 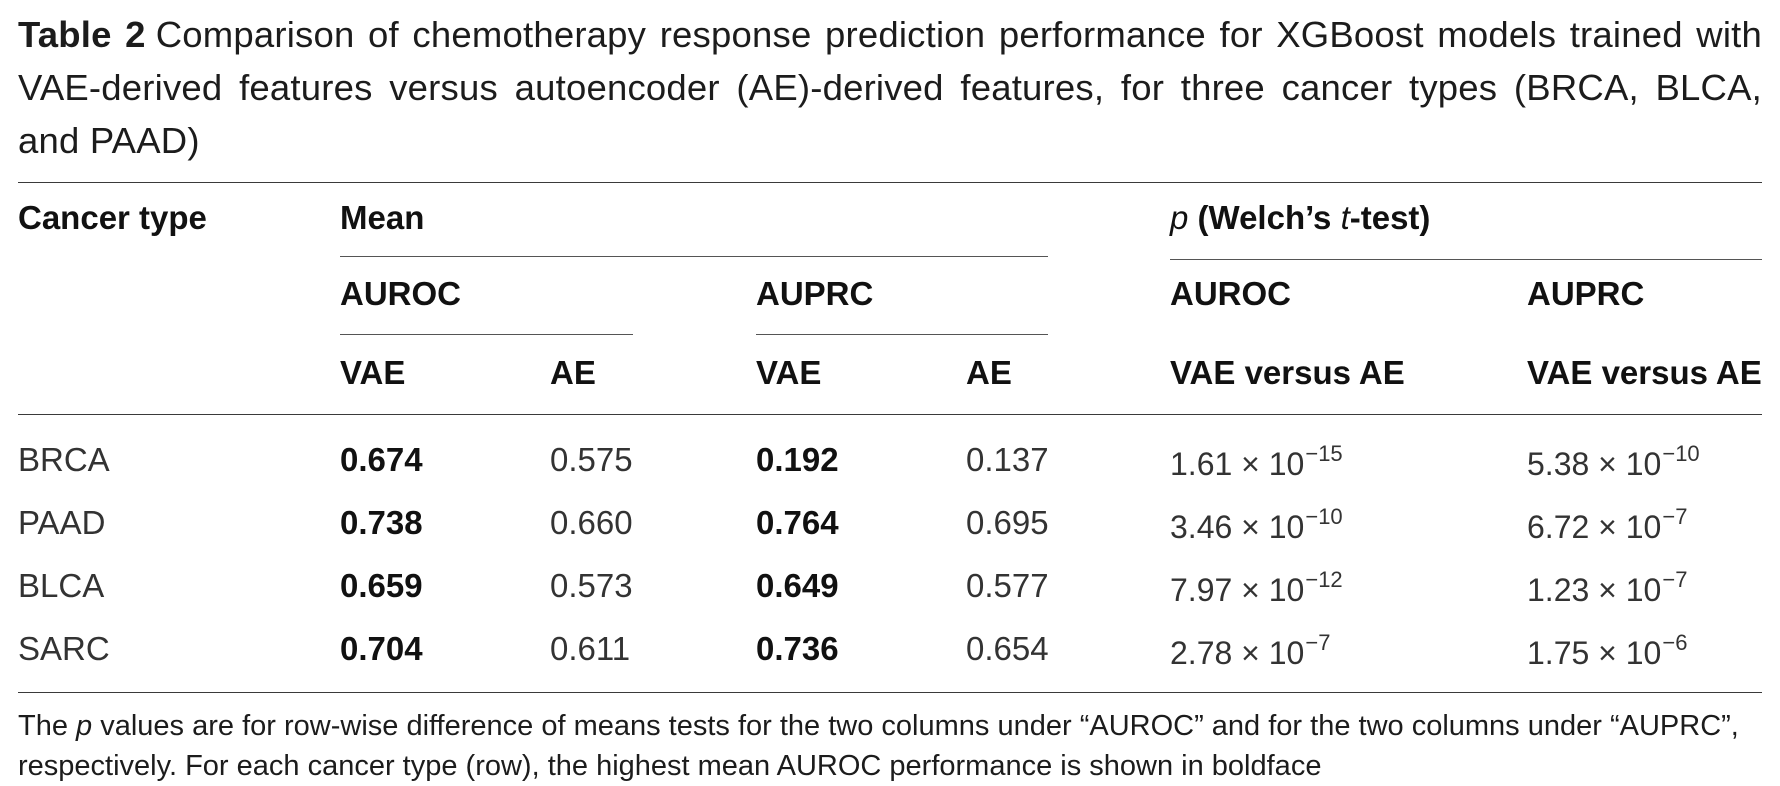 What do you see at coordinates (797, 522) in the screenshot?
I see `auprc-vae-value: 0.764` at bounding box center [797, 522].